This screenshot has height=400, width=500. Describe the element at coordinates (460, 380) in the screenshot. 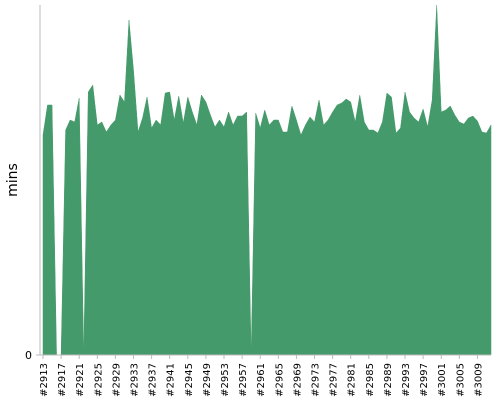

I see `x-tick-label: #3005` at that location.